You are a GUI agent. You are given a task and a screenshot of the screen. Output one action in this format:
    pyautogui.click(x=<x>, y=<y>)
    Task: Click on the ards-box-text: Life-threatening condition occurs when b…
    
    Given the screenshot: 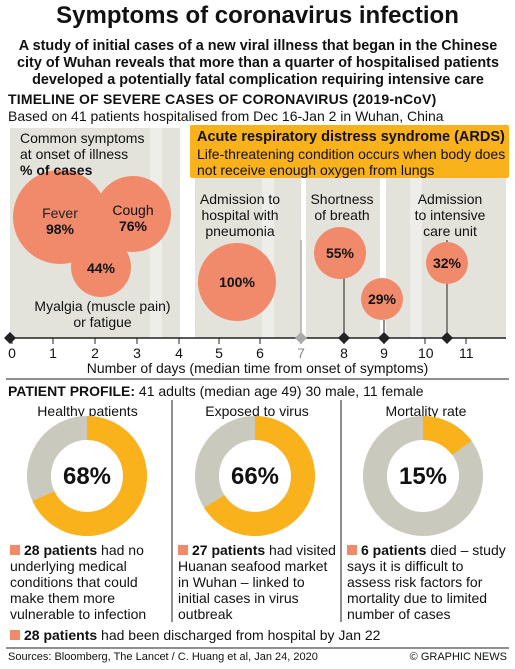 What is the action you would take?
    pyautogui.click(x=351, y=162)
    